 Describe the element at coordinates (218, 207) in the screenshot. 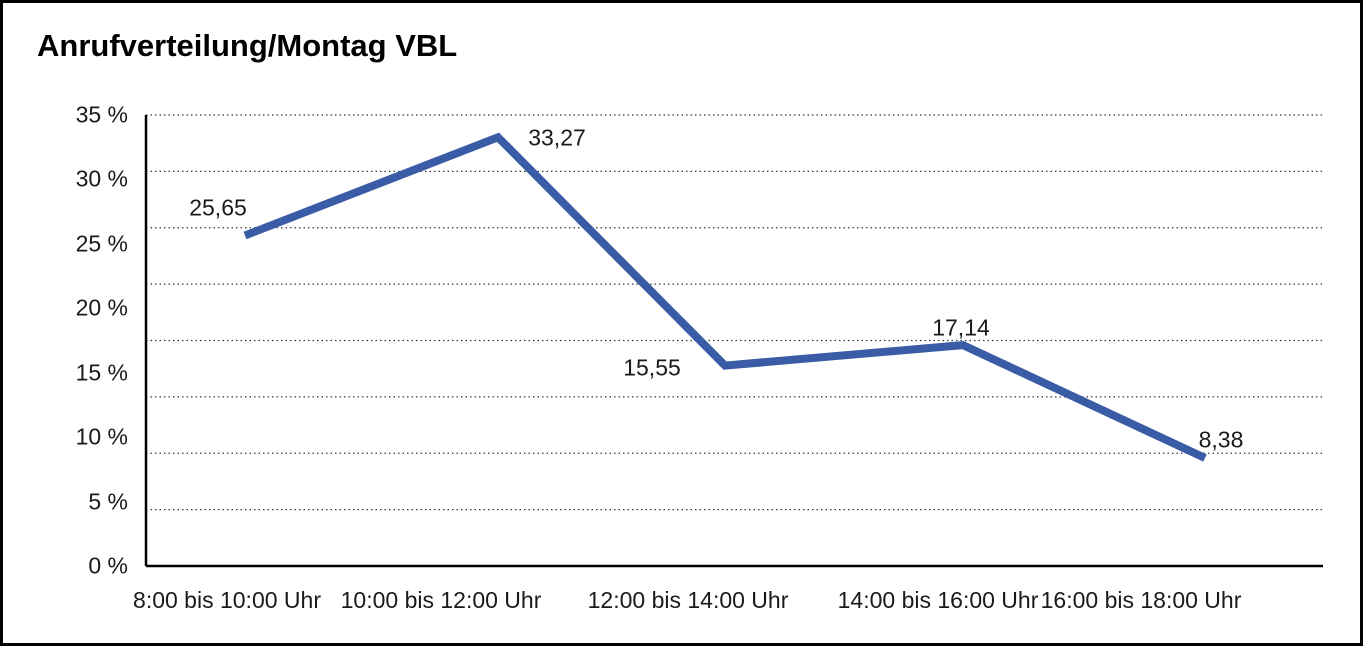

I see `data-point-label: 25,65` at that location.